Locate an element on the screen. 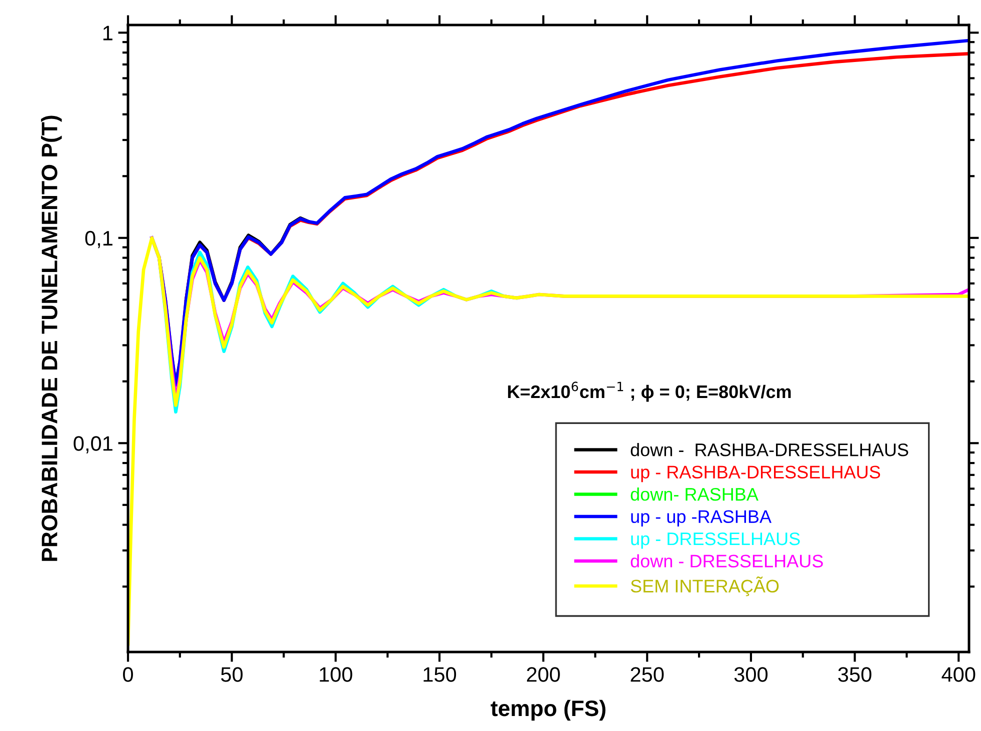 The height and width of the screenshot is (731, 981). legend-label: down - DRESSELHAUS is located at coordinates (726, 561).